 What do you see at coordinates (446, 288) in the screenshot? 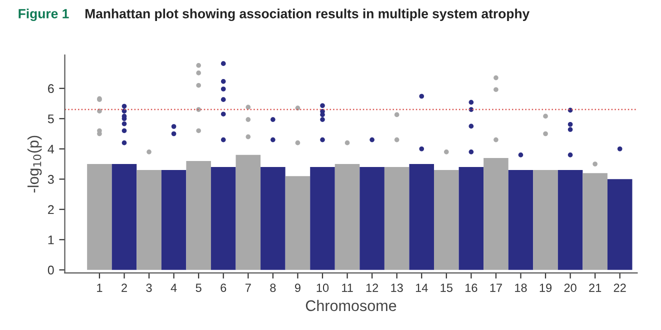
I see `x-tick-label: 15` at bounding box center [446, 288].